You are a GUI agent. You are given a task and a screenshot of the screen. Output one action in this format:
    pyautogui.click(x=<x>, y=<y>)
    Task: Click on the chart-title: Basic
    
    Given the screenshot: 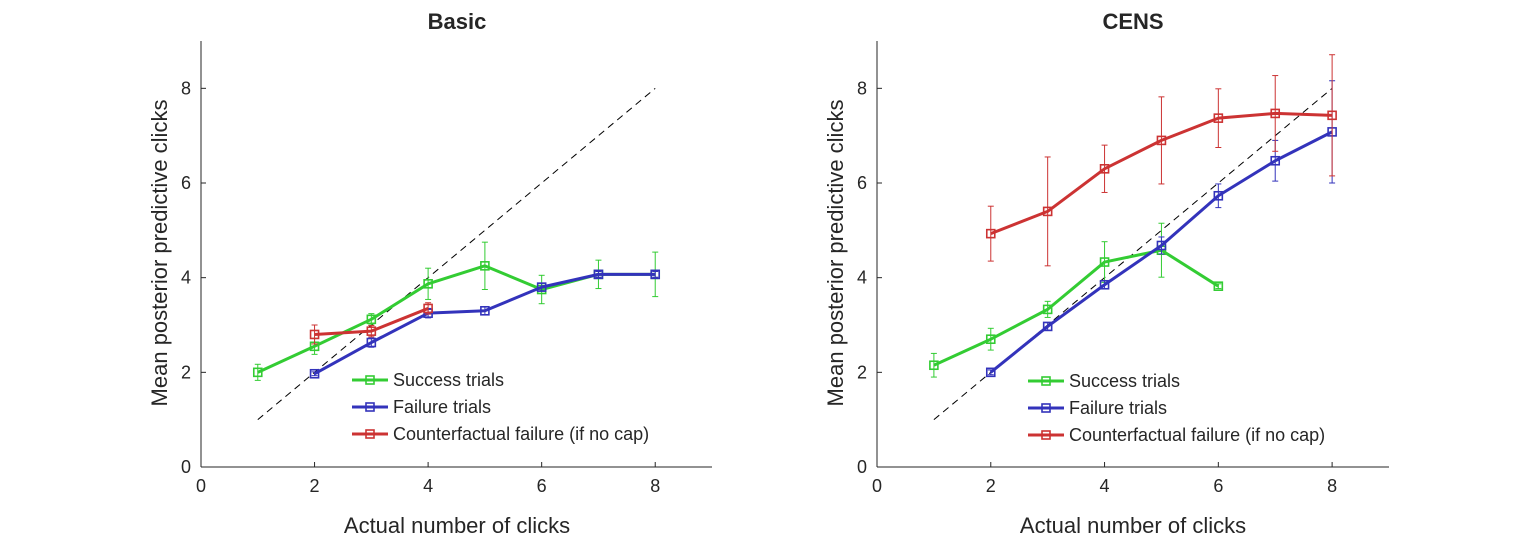 What is the action you would take?
    pyautogui.click(x=457, y=21)
    